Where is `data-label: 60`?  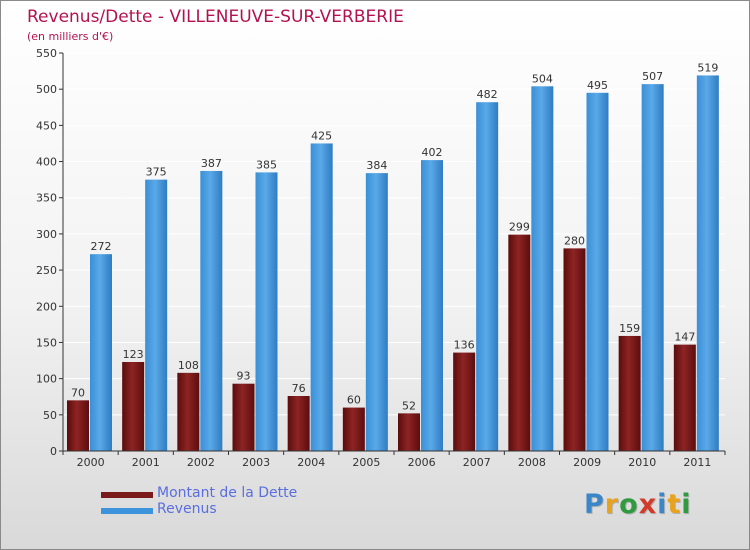 data-label: 60 is located at coordinates (354, 400).